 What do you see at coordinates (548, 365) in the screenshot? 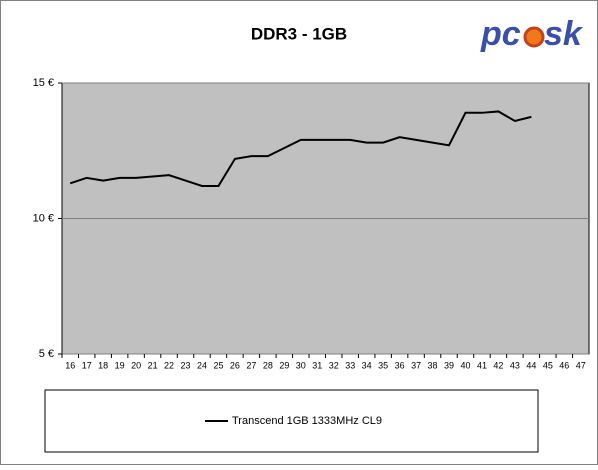
I see `x-tick-label: 45` at bounding box center [548, 365].